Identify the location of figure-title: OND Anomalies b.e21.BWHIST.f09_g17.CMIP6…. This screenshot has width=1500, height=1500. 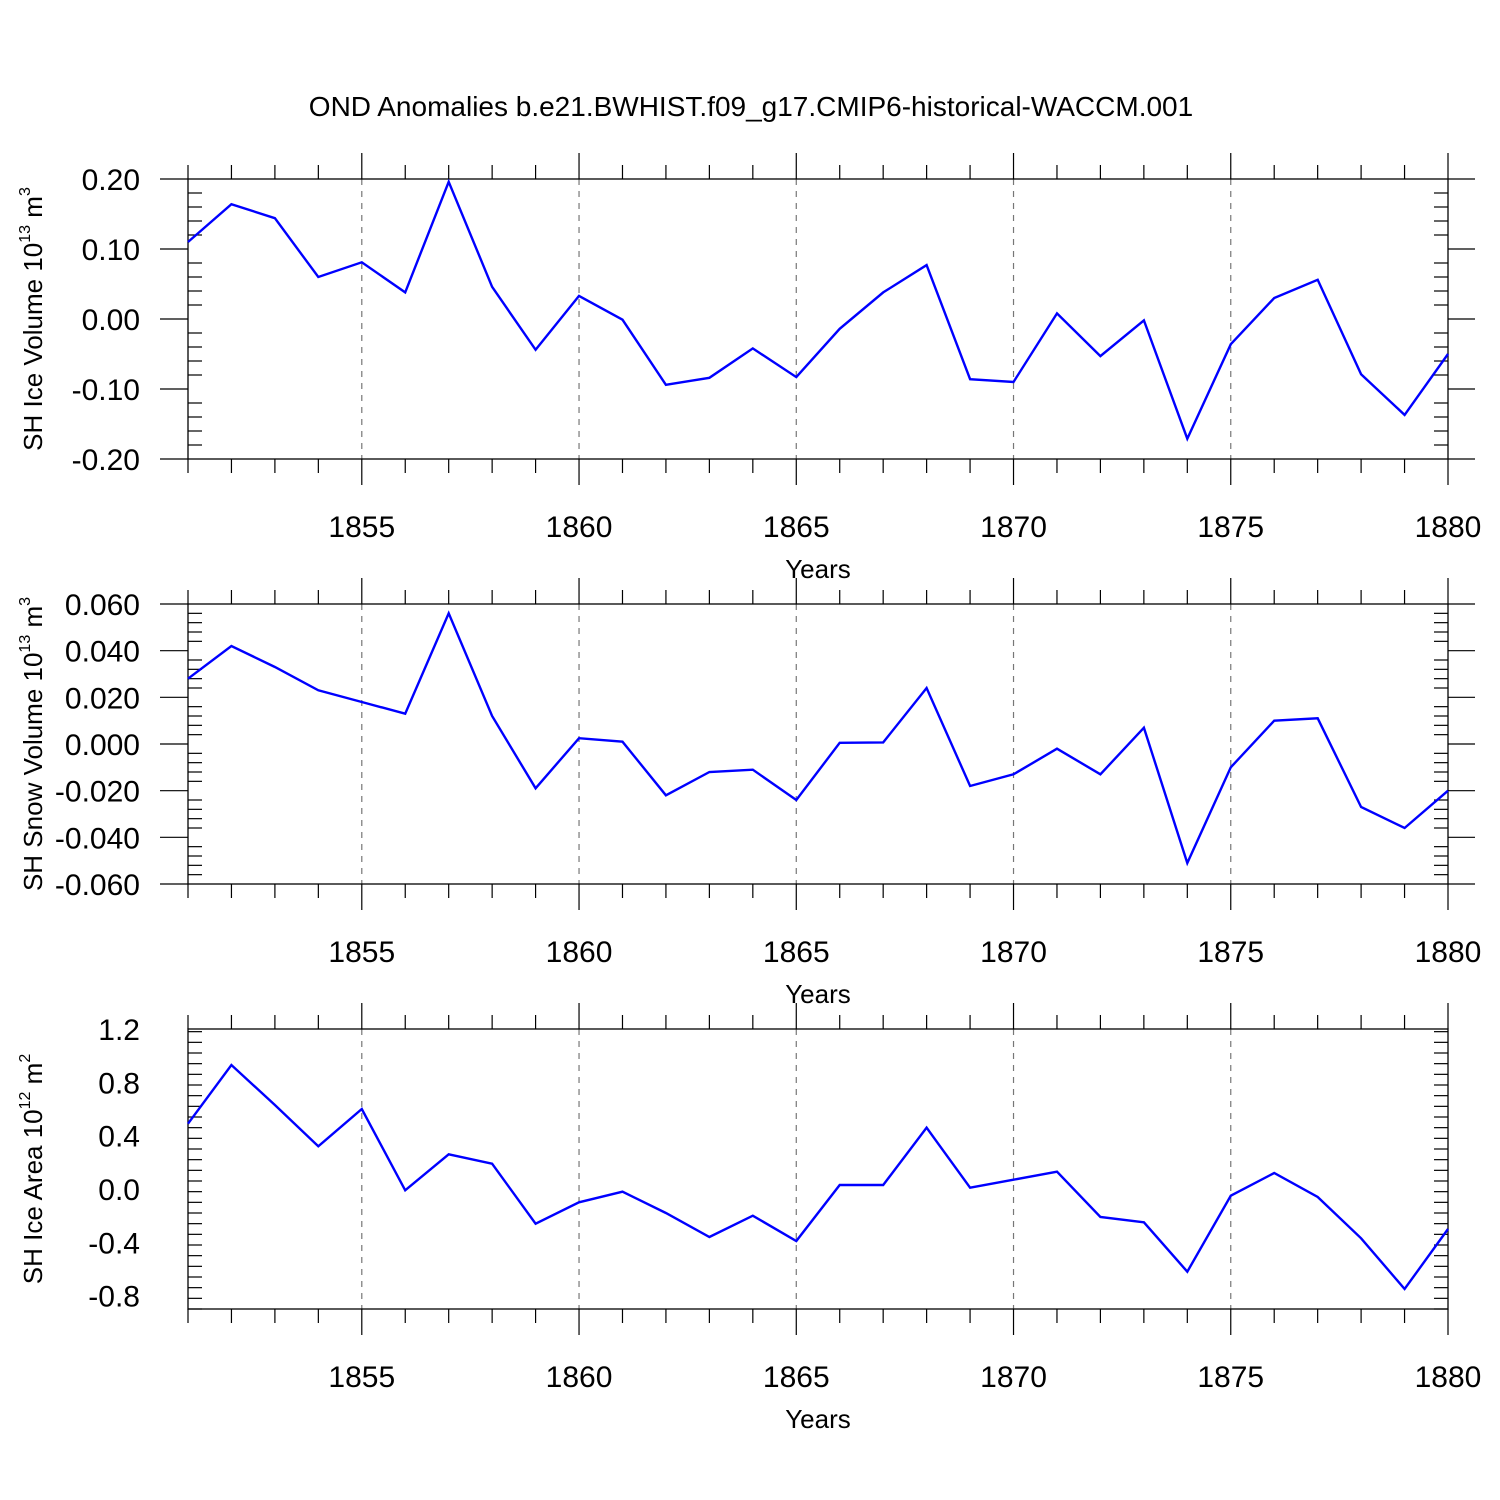
(751, 106).